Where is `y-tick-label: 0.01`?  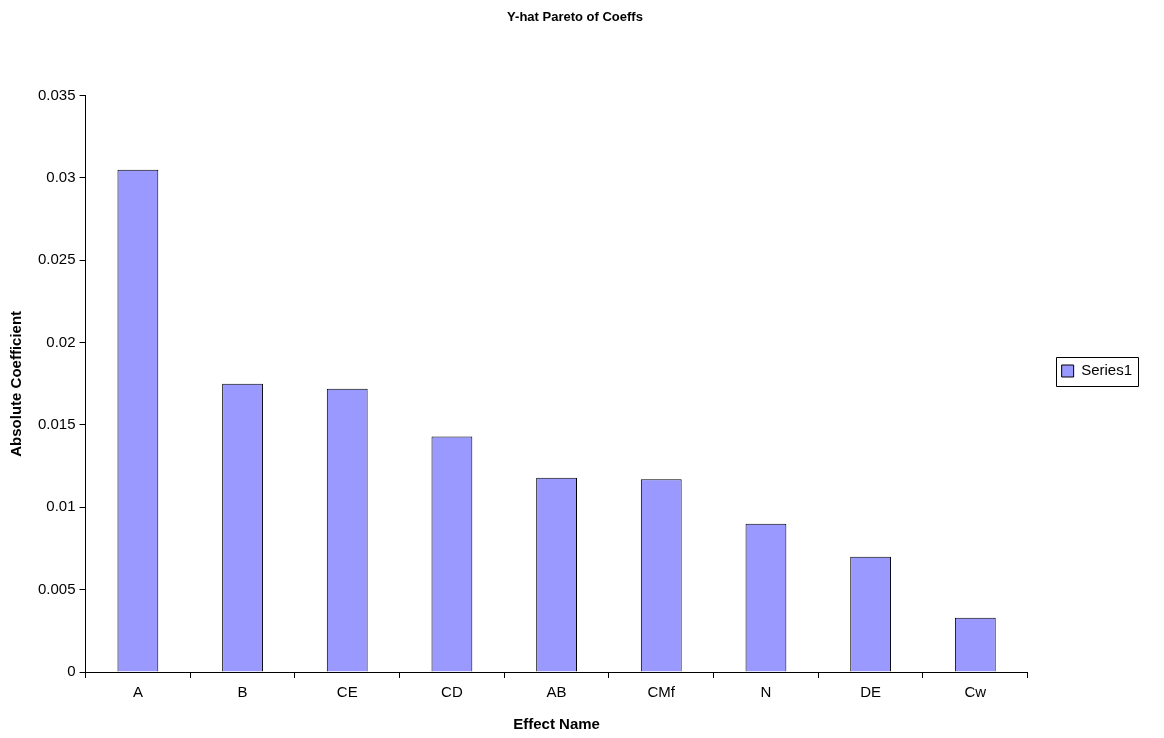 y-tick-label: 0.01 is located at coordinates (61, 506).